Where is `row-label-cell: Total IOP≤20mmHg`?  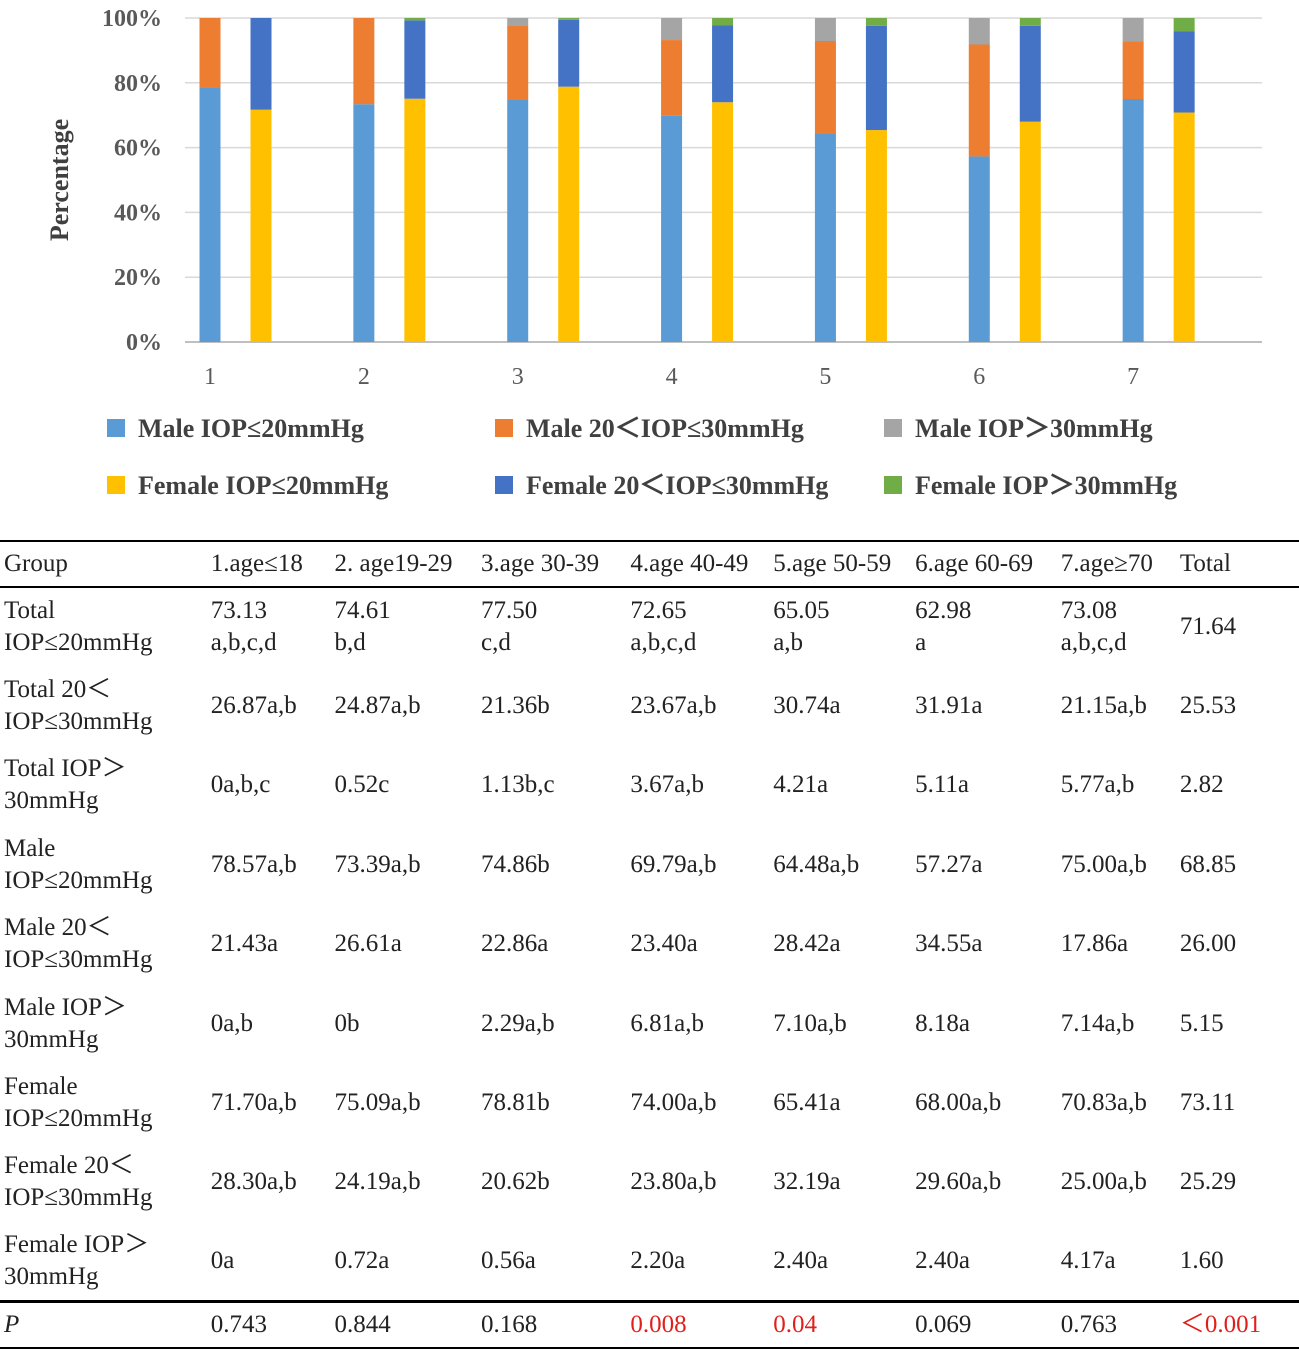 row-label-cell: Total IOP≤20mmHg is located at coordinates (78, 627).